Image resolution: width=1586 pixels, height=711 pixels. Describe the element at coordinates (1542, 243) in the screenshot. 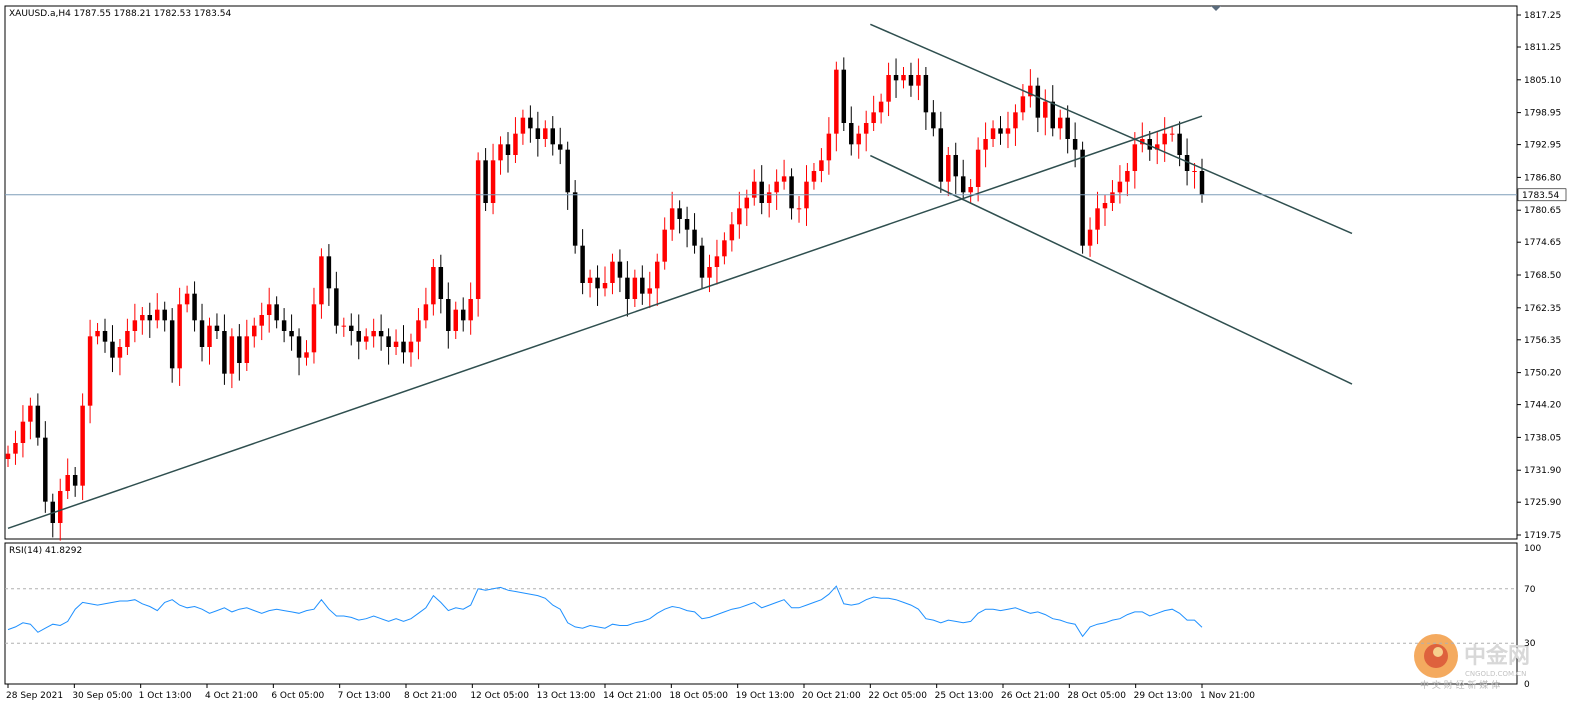

I see `price-tick-label: 1774.65` at that location.